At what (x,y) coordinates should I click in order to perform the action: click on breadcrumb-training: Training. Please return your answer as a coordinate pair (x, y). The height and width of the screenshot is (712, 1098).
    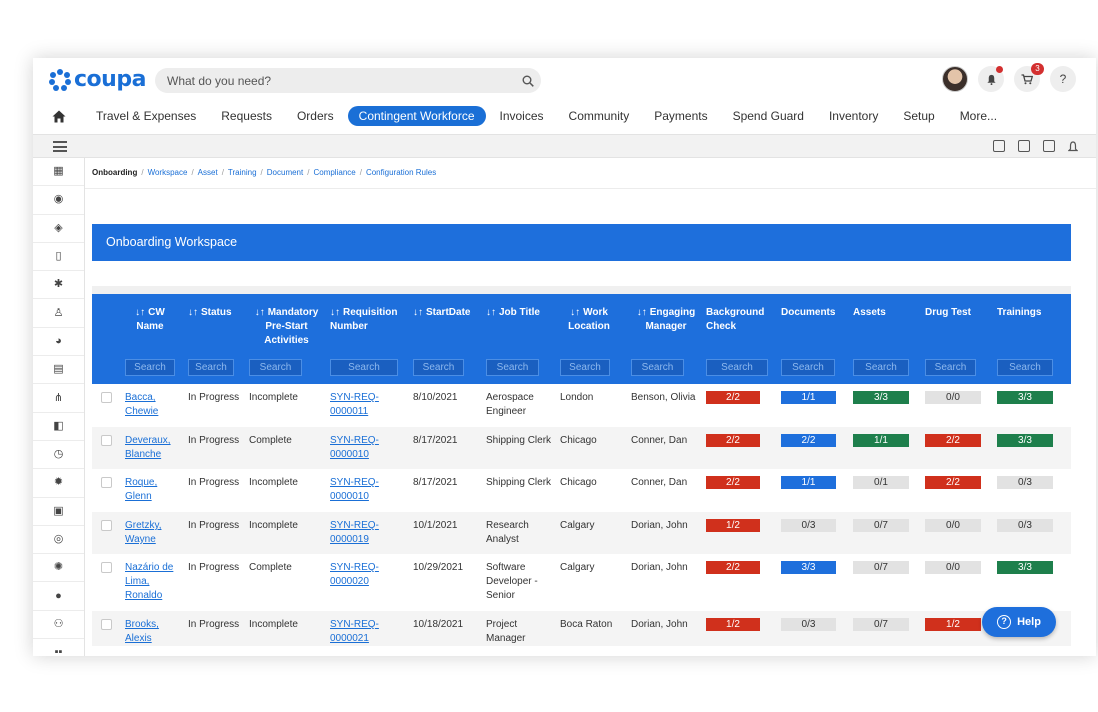
    Looking at the image, I should click on (242, 172).